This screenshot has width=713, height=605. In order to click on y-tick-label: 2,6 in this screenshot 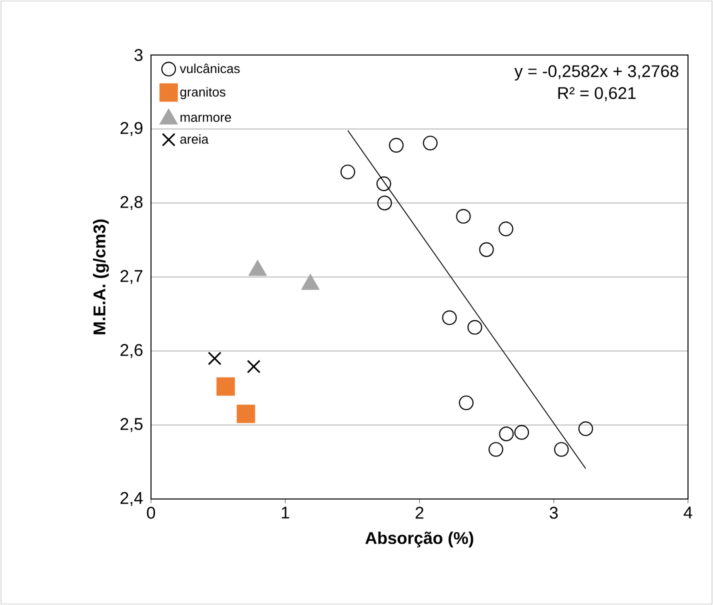, I will do `click(131, 351)`.